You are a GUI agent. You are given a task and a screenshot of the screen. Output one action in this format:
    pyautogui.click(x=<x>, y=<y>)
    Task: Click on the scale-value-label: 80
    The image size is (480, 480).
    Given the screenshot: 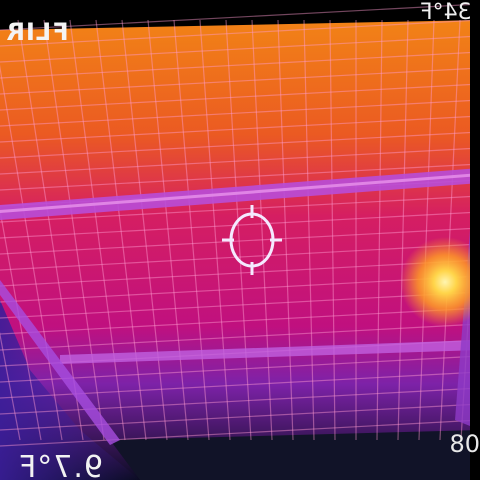 What is the action you would take?
    pyautogui.click(x=464, y=444)
    